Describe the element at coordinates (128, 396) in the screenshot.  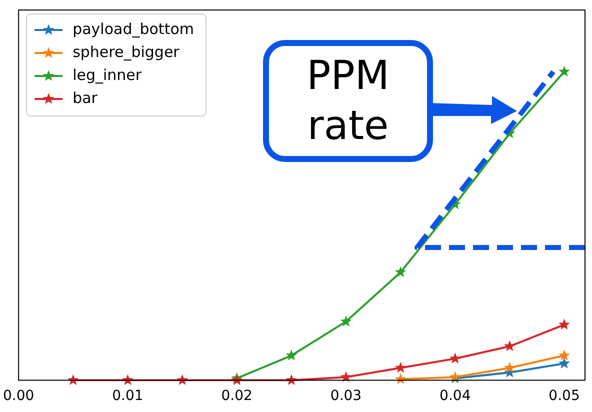
I see `x-tick-label: 0.01` at that location.